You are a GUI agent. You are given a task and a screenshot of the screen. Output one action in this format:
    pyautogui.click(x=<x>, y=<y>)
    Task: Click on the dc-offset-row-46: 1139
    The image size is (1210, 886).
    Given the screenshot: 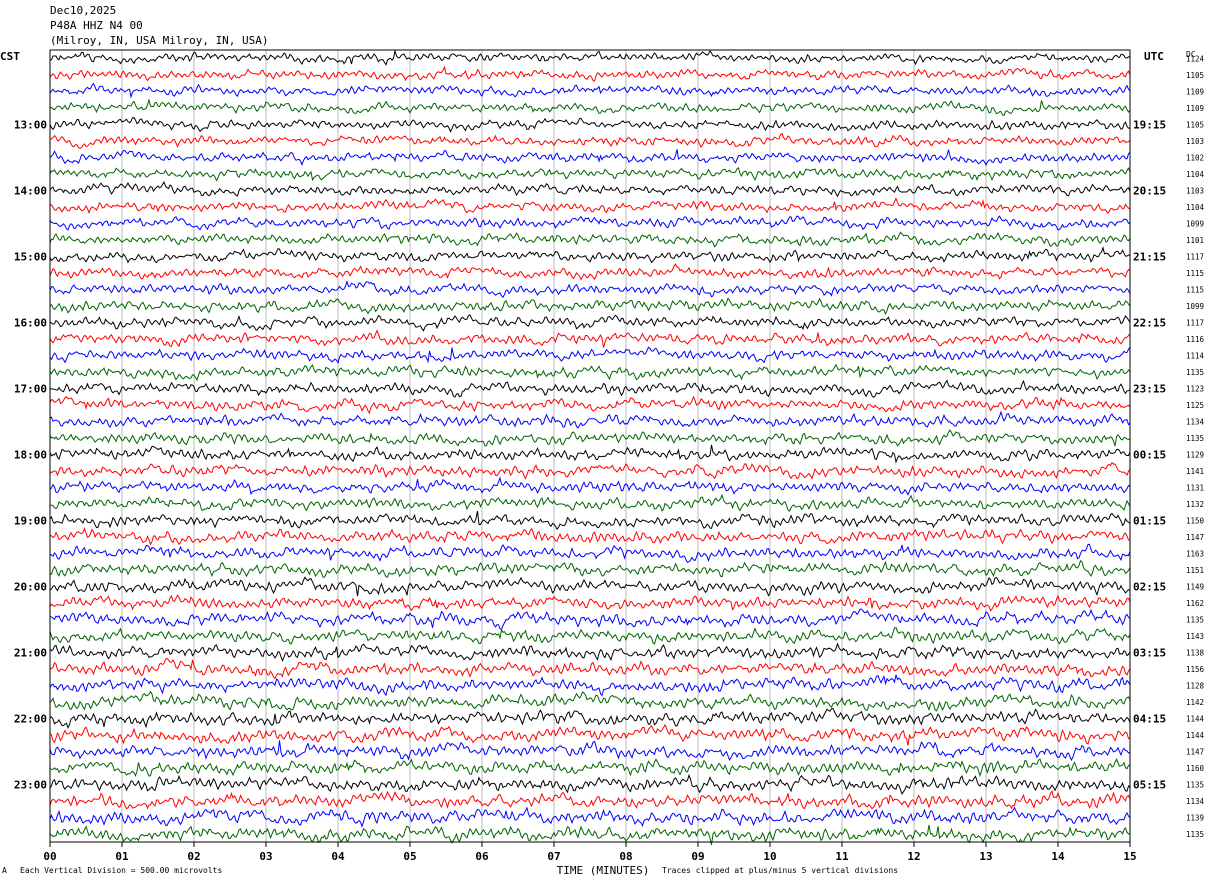 What is the action you would take?
    pyautogui.click(x=1195, y=817)
    